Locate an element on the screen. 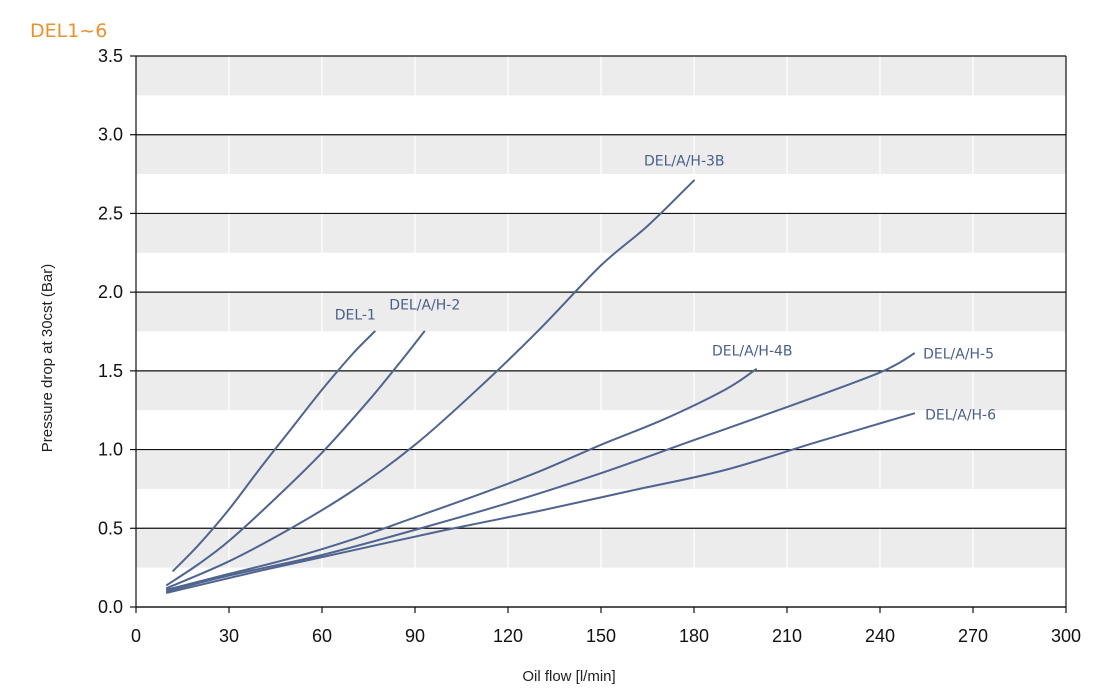  y-tick-label: 2.5 is located at coordinates (110, 213).